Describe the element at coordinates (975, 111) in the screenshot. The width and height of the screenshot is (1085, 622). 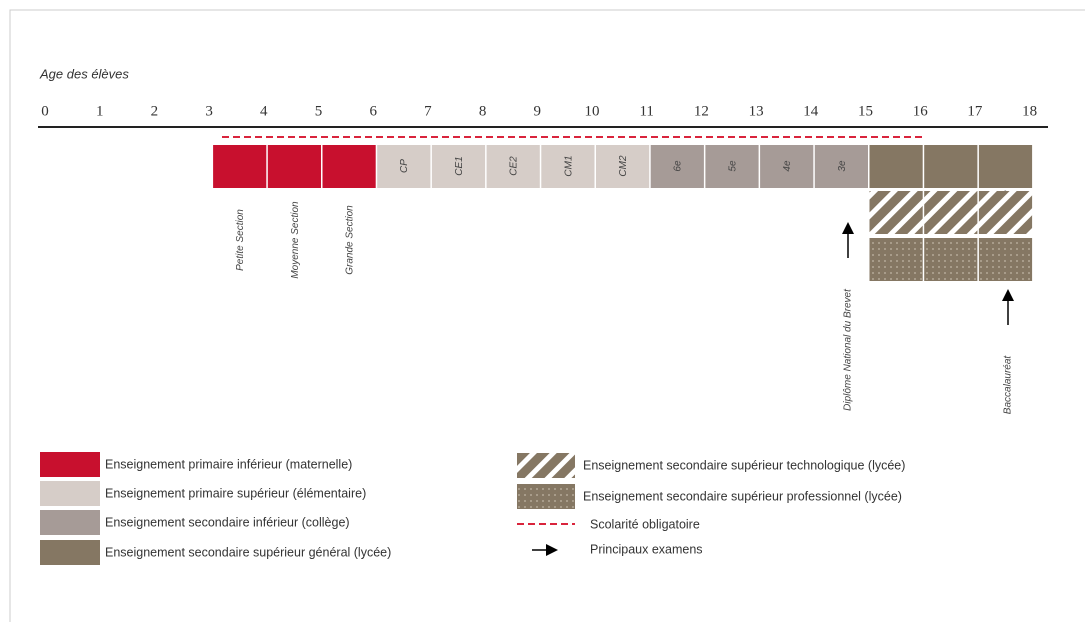
I see `age-label: 17` at that location.